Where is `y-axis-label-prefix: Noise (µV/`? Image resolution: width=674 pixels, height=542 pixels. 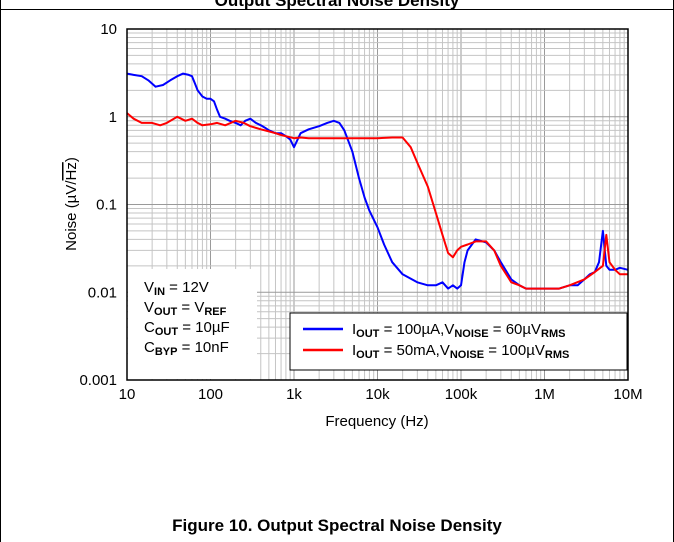
y-axis-label-prefix: Noise (µV/ is located at coordinates (71, 215).